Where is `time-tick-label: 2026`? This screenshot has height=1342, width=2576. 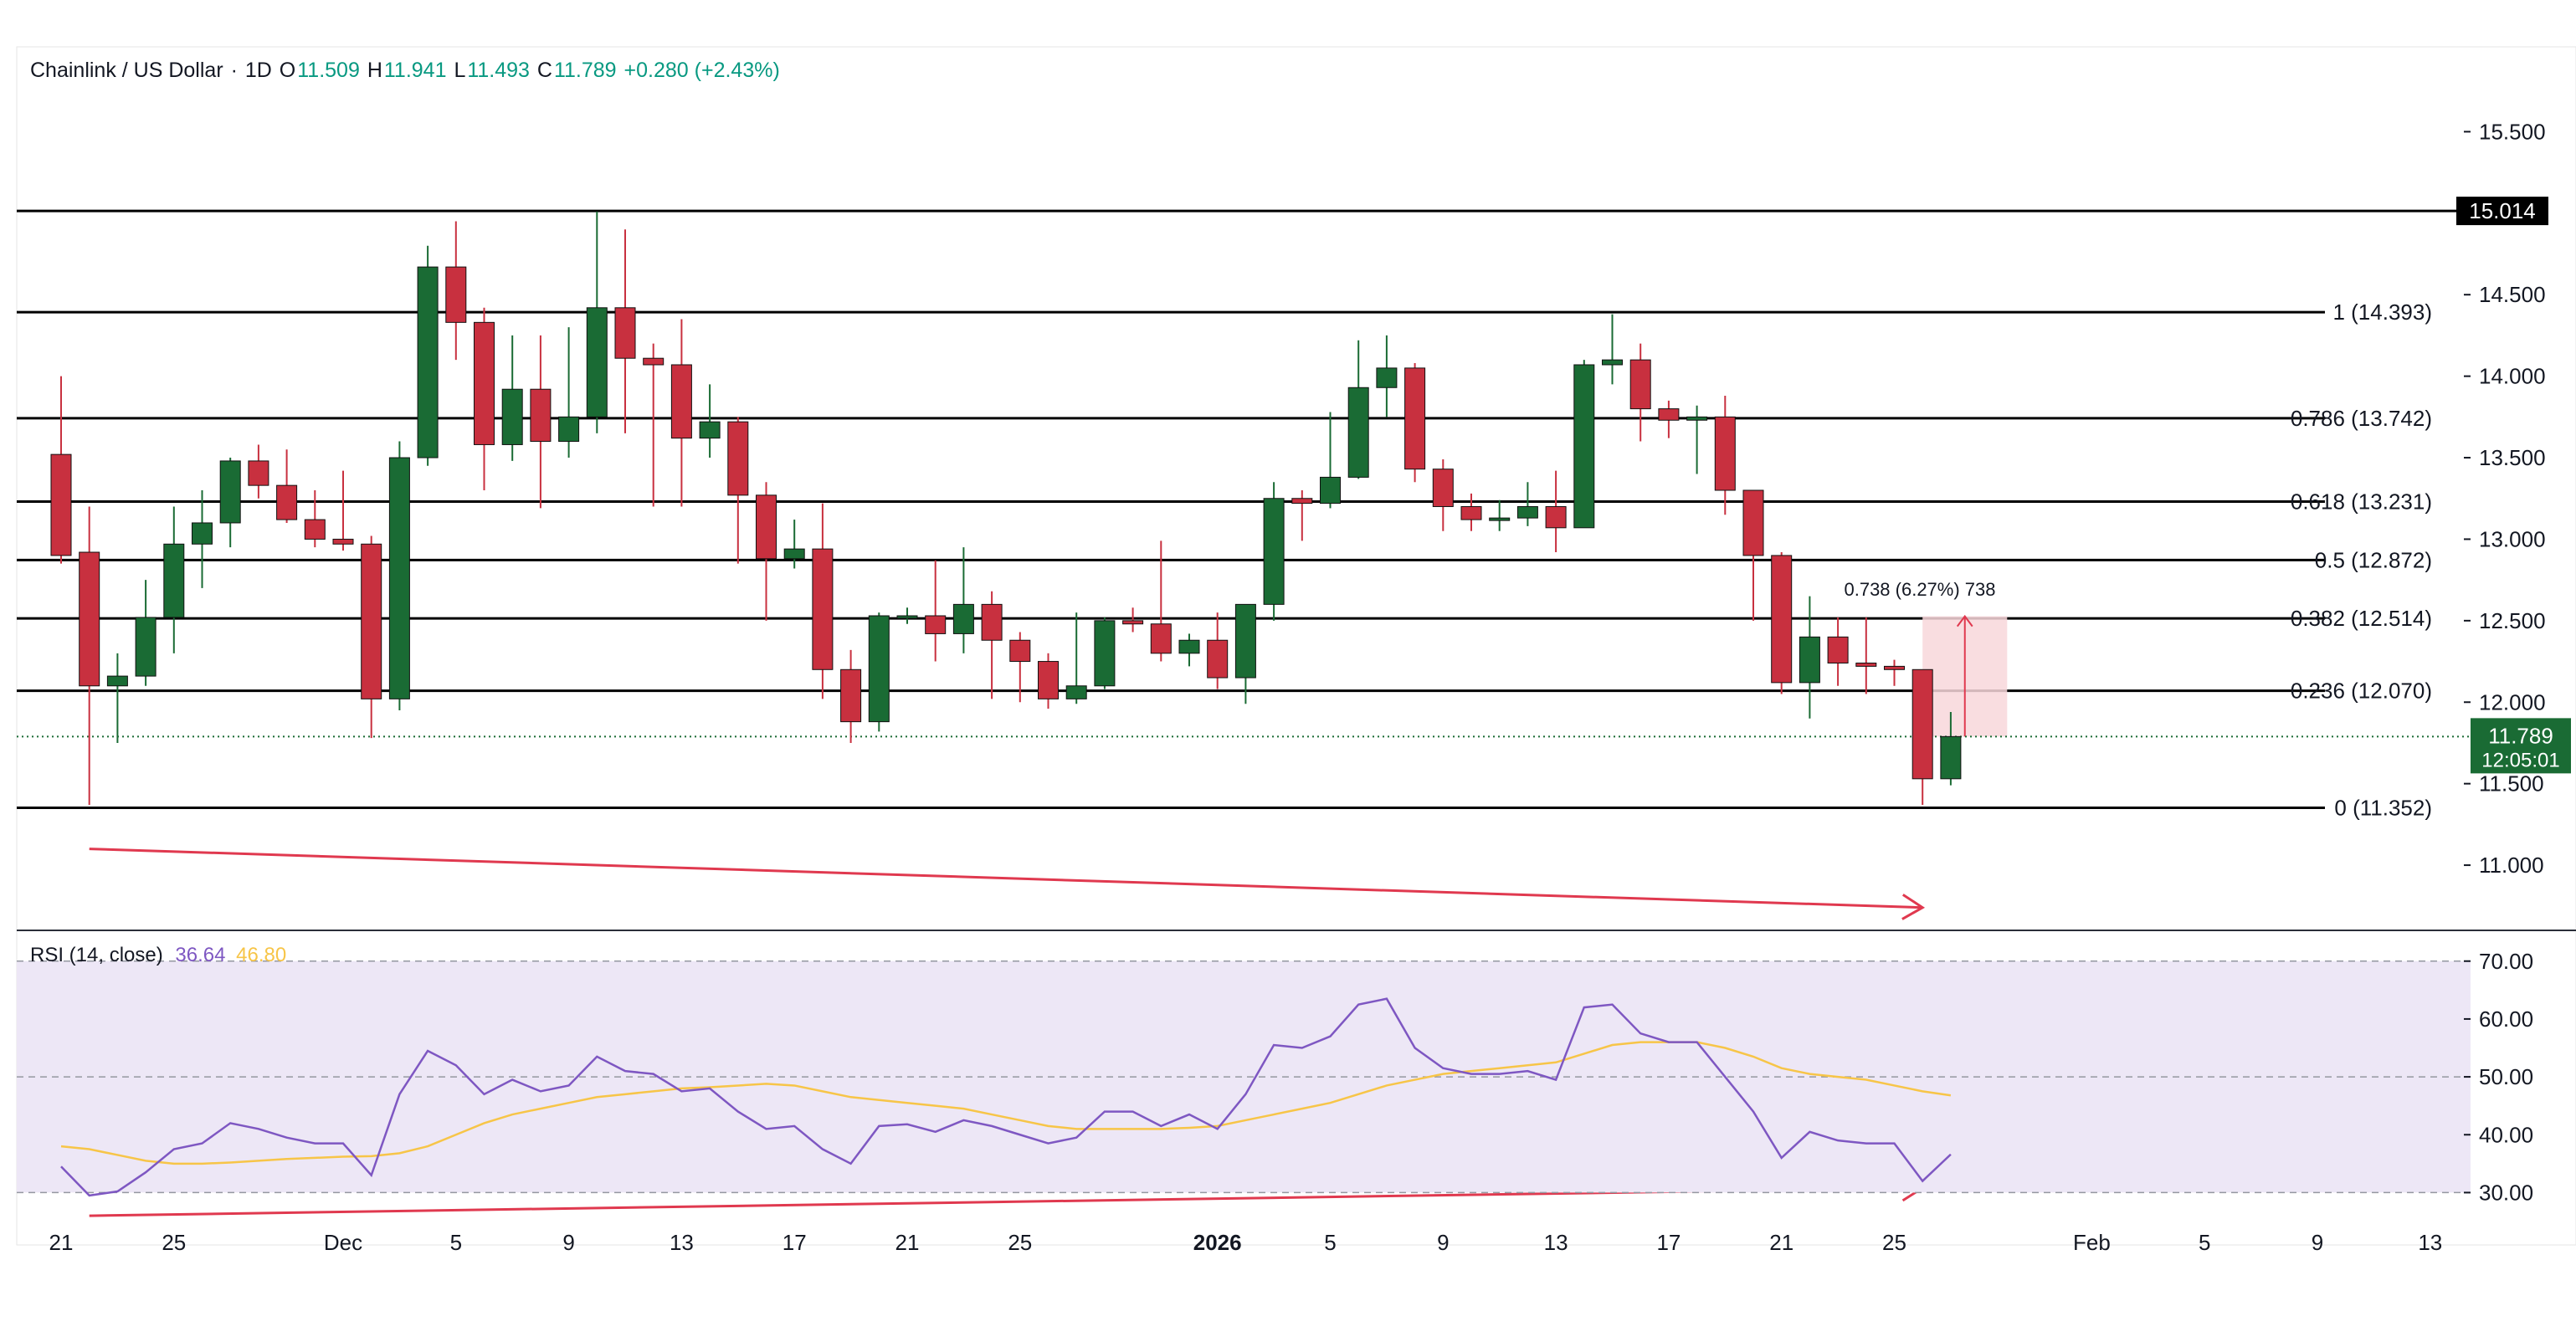 time-tick-label: 2026 is located at coordinates (1217, 1242).